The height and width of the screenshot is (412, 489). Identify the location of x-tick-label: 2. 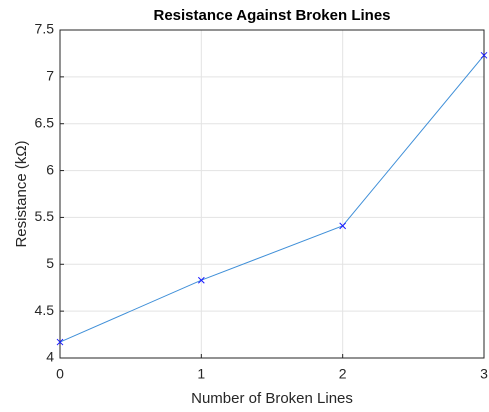
(343, 374).